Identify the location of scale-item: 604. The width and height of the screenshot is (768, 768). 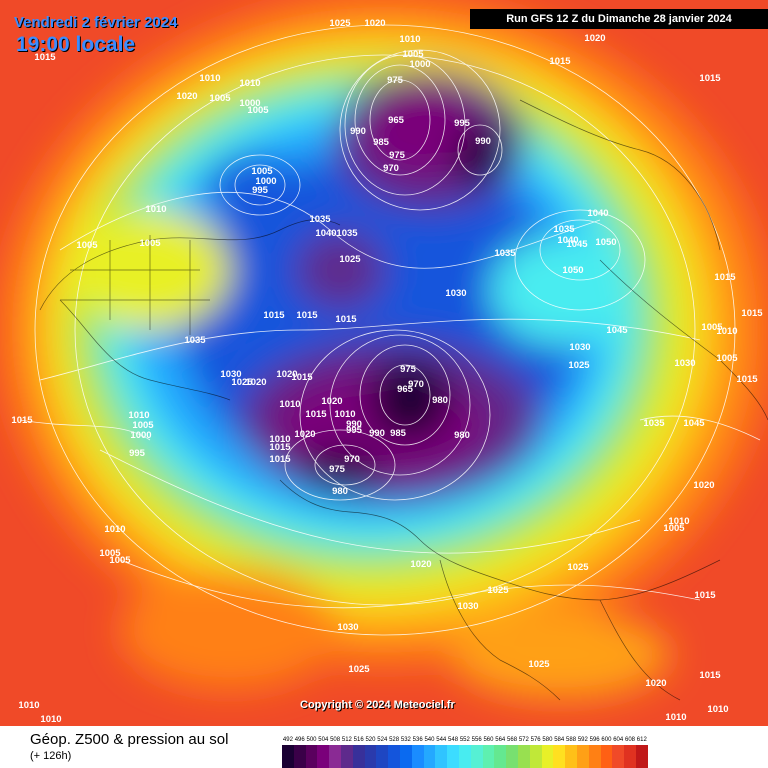
(618, 752).